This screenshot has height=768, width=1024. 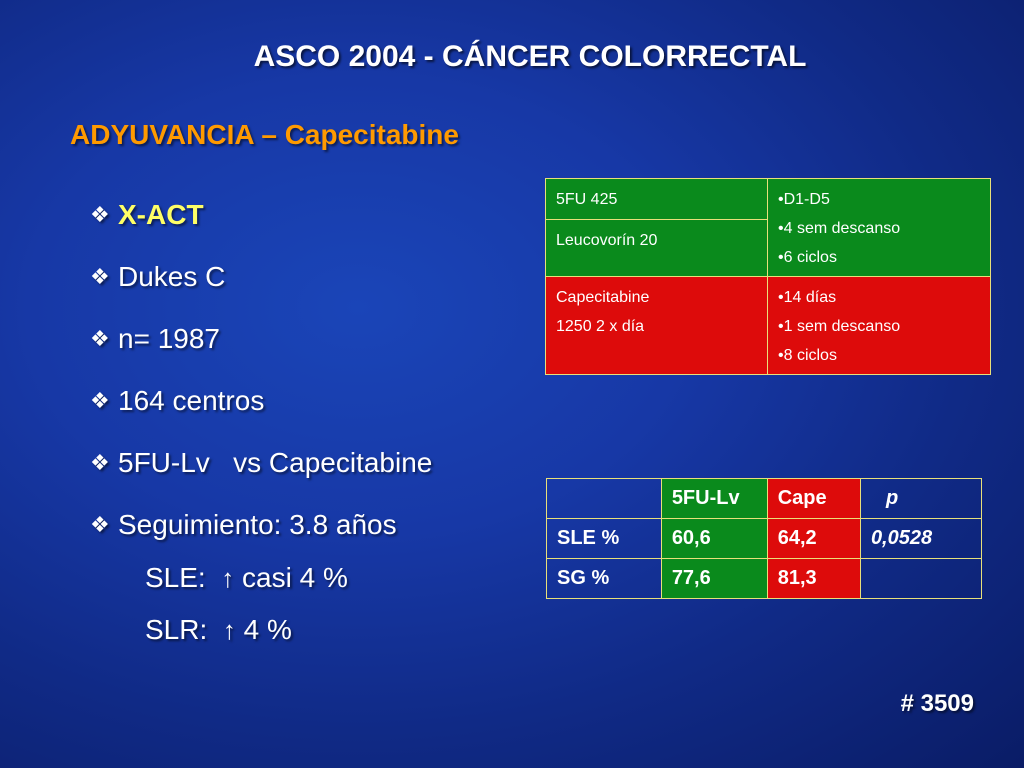 I want to click on row-label-cell: SG %, so click(x=604, y=578).